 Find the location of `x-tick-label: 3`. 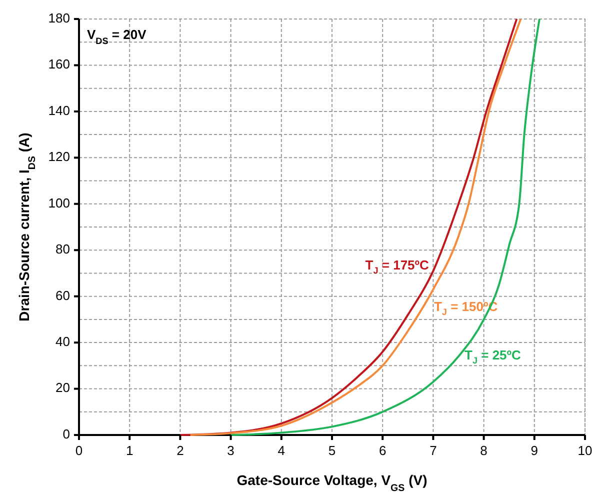

x-tick-label: 3 is located at coordinates (230, 450).